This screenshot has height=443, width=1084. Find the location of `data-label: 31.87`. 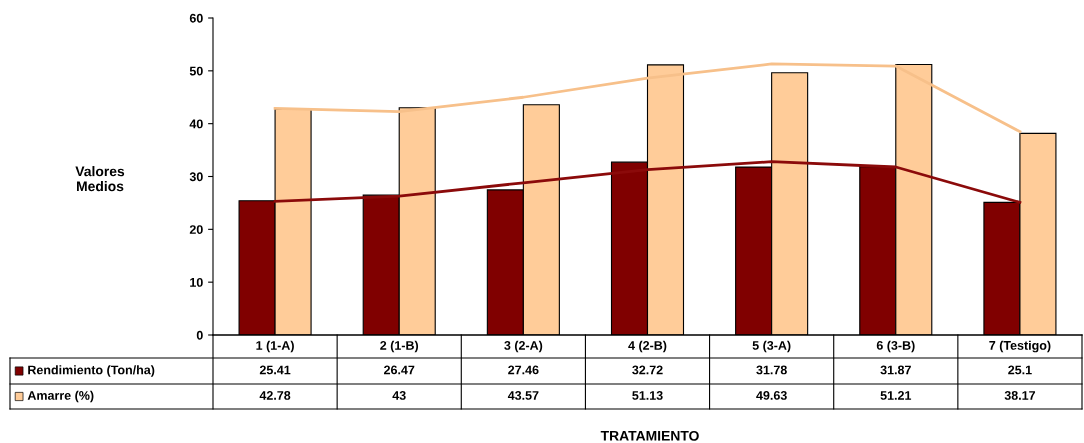

data-label: 31.87 is located at coordinates (895, 370).